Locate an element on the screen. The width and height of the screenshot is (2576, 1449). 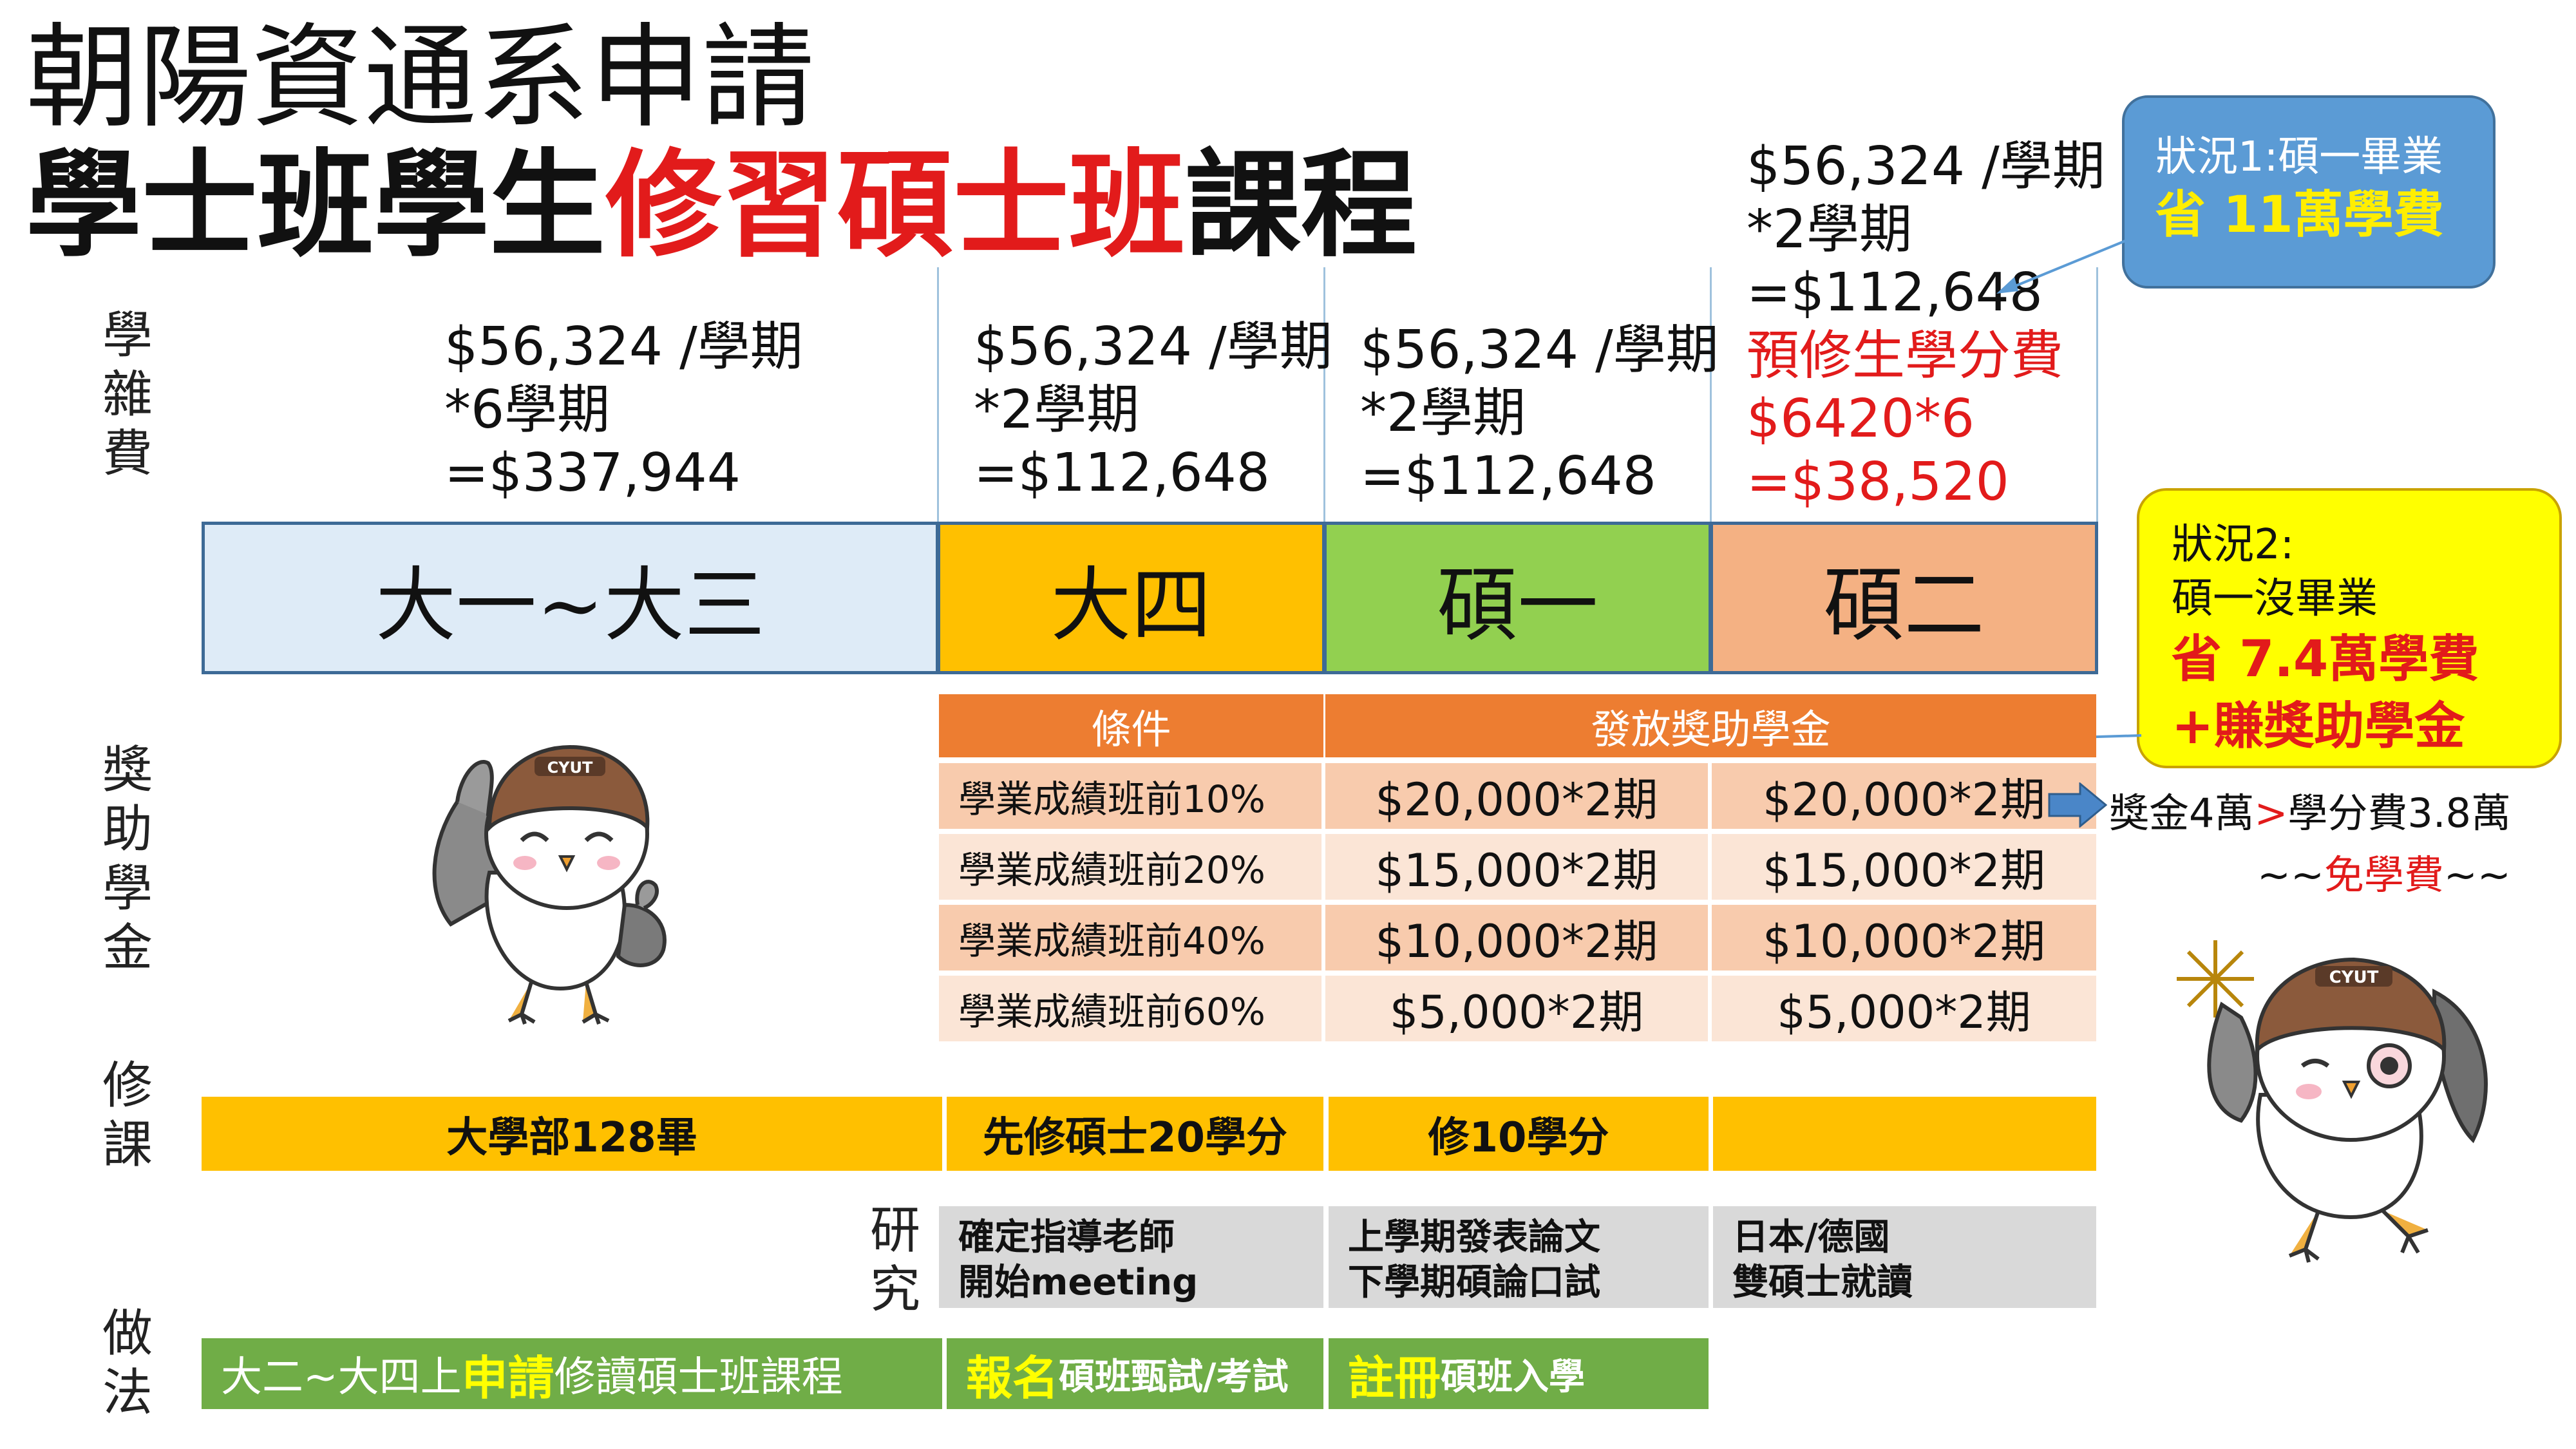
free-tuition-note: ~~免學費~~ is located at coordinates (2384, 871).